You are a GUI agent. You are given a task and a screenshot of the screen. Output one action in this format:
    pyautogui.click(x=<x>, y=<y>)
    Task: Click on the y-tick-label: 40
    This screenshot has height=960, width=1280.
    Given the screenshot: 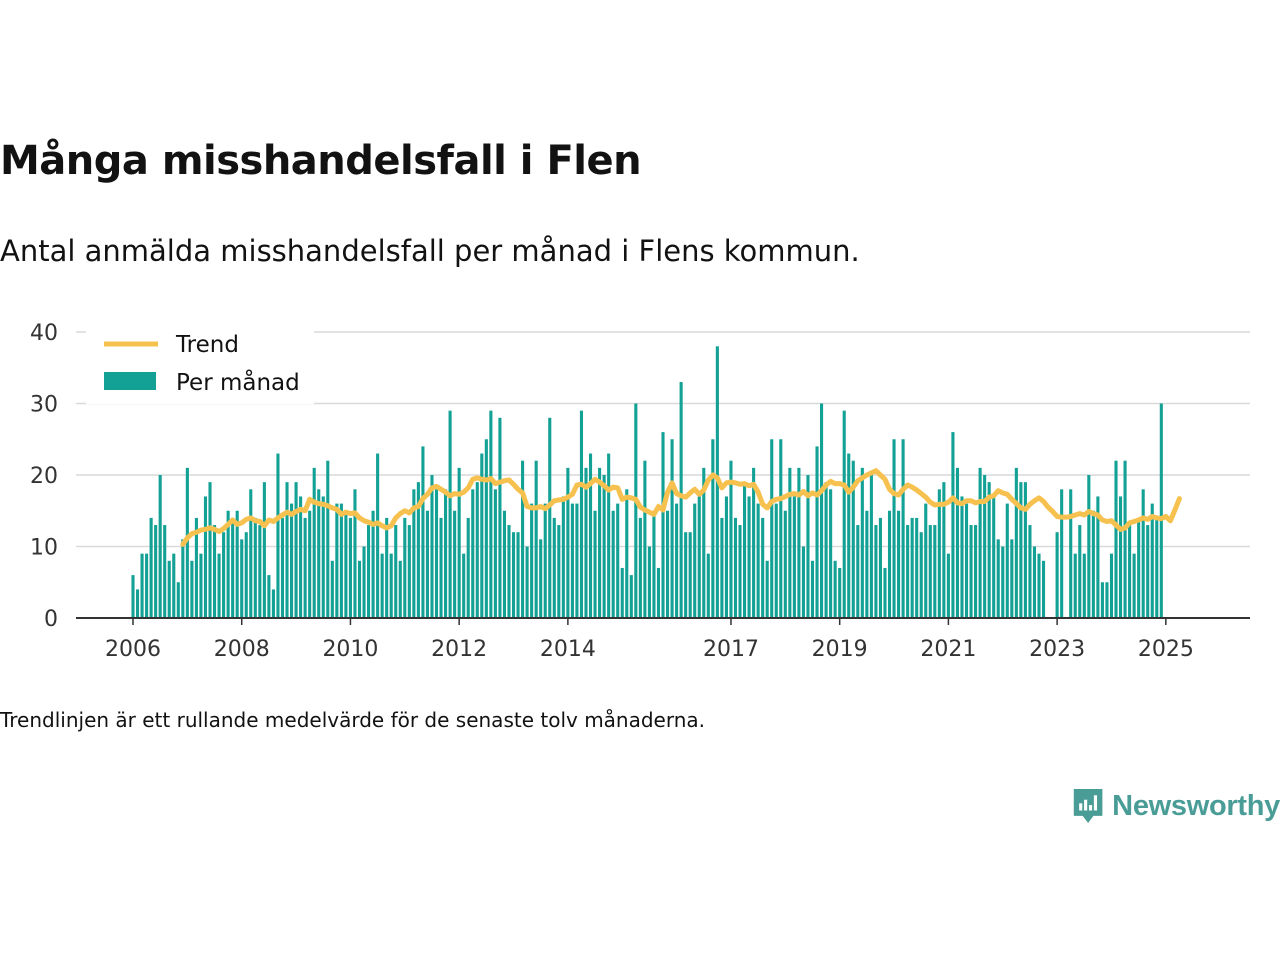 What is the action you would take?
    pyautogui.click(x=44, y=333)
    